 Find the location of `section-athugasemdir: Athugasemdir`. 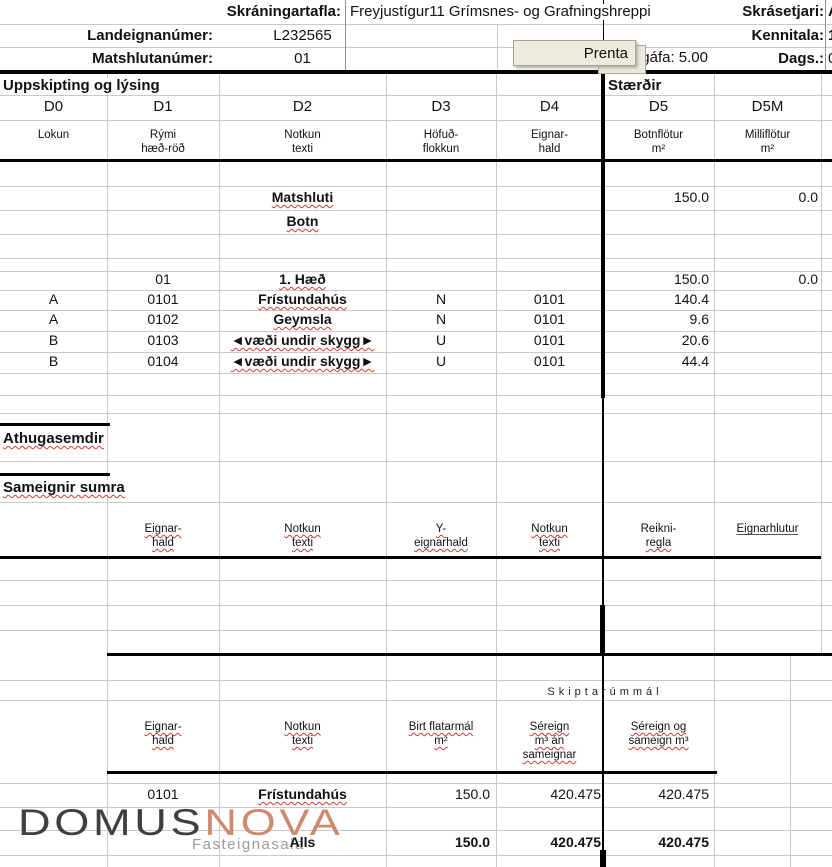

section-athugasemdir: Athugasemdir is located at coordinates (53, 439).